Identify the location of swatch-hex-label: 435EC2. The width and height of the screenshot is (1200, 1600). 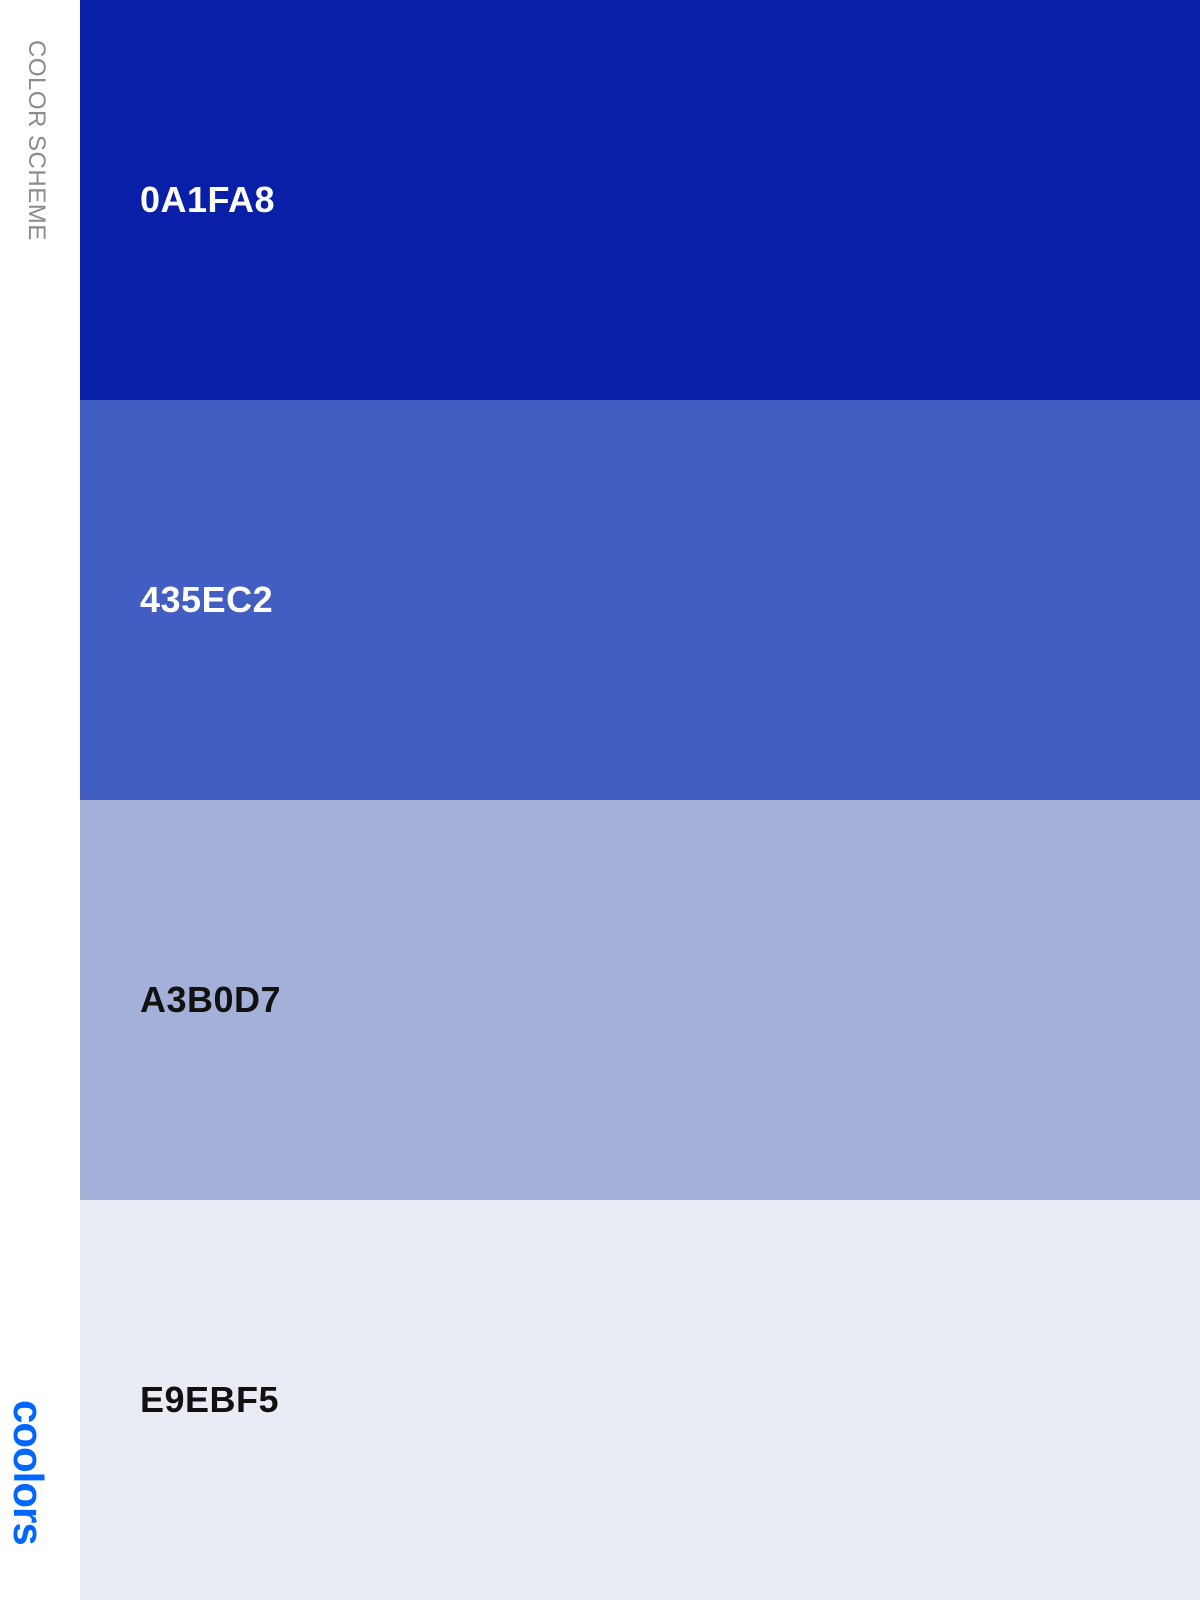
(207, 599).